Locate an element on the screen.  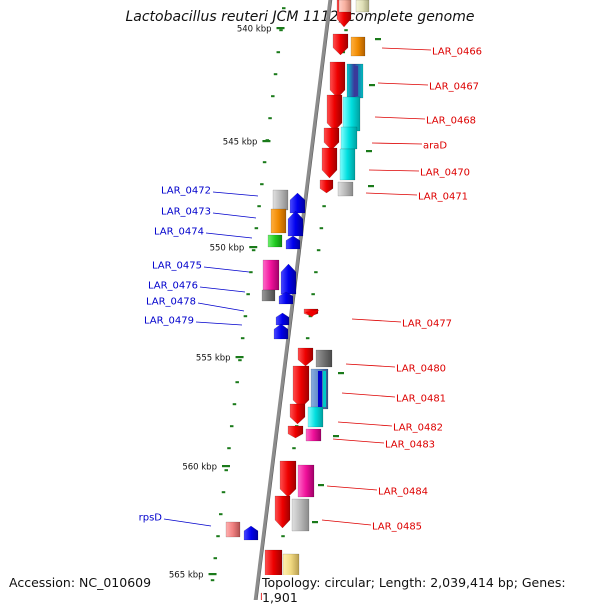
reverse-gene-label: LAR_0478 is located at coordinates (171, 302).